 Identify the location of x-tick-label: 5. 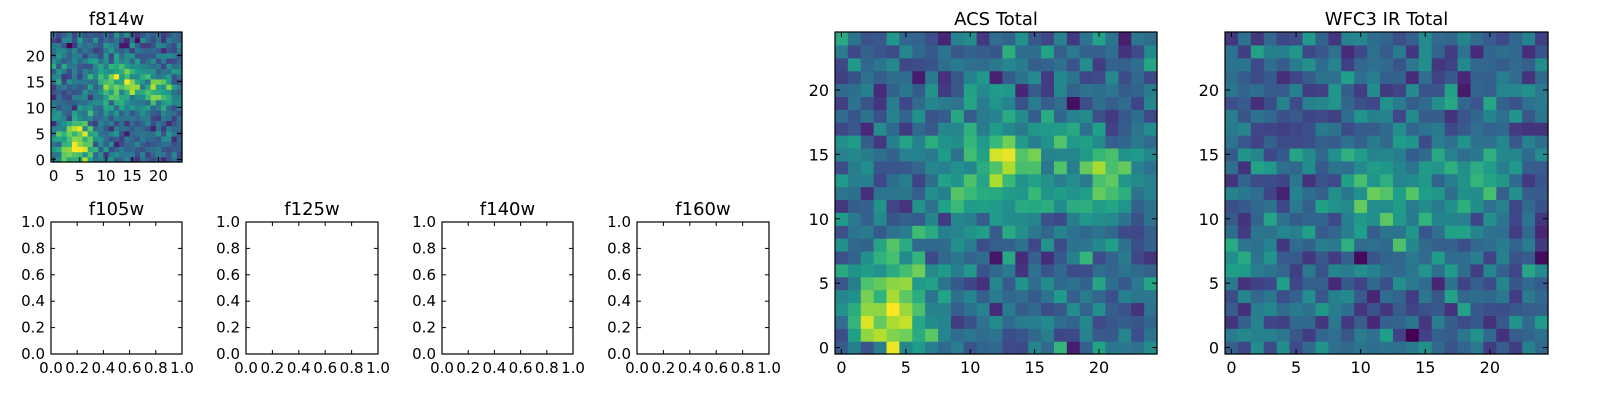
(80, 176).